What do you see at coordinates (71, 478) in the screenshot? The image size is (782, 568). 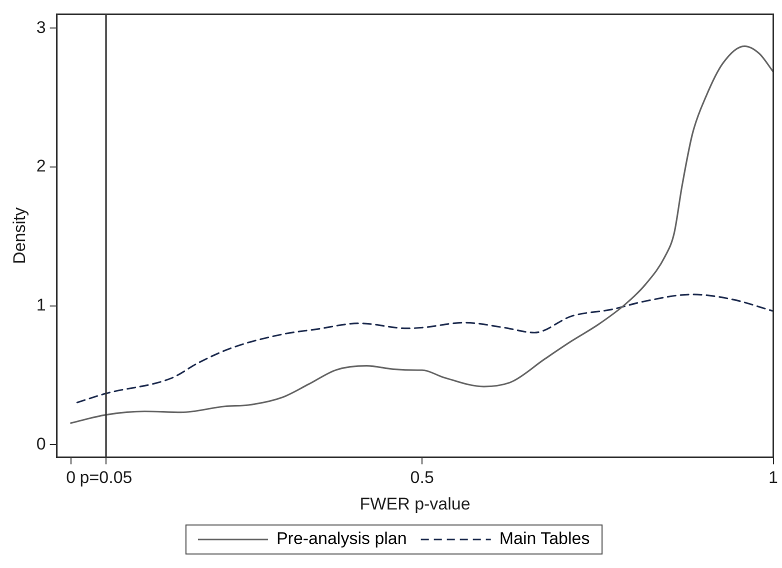 I see `x-tick-label: 0` at bounding box center [71, 478].